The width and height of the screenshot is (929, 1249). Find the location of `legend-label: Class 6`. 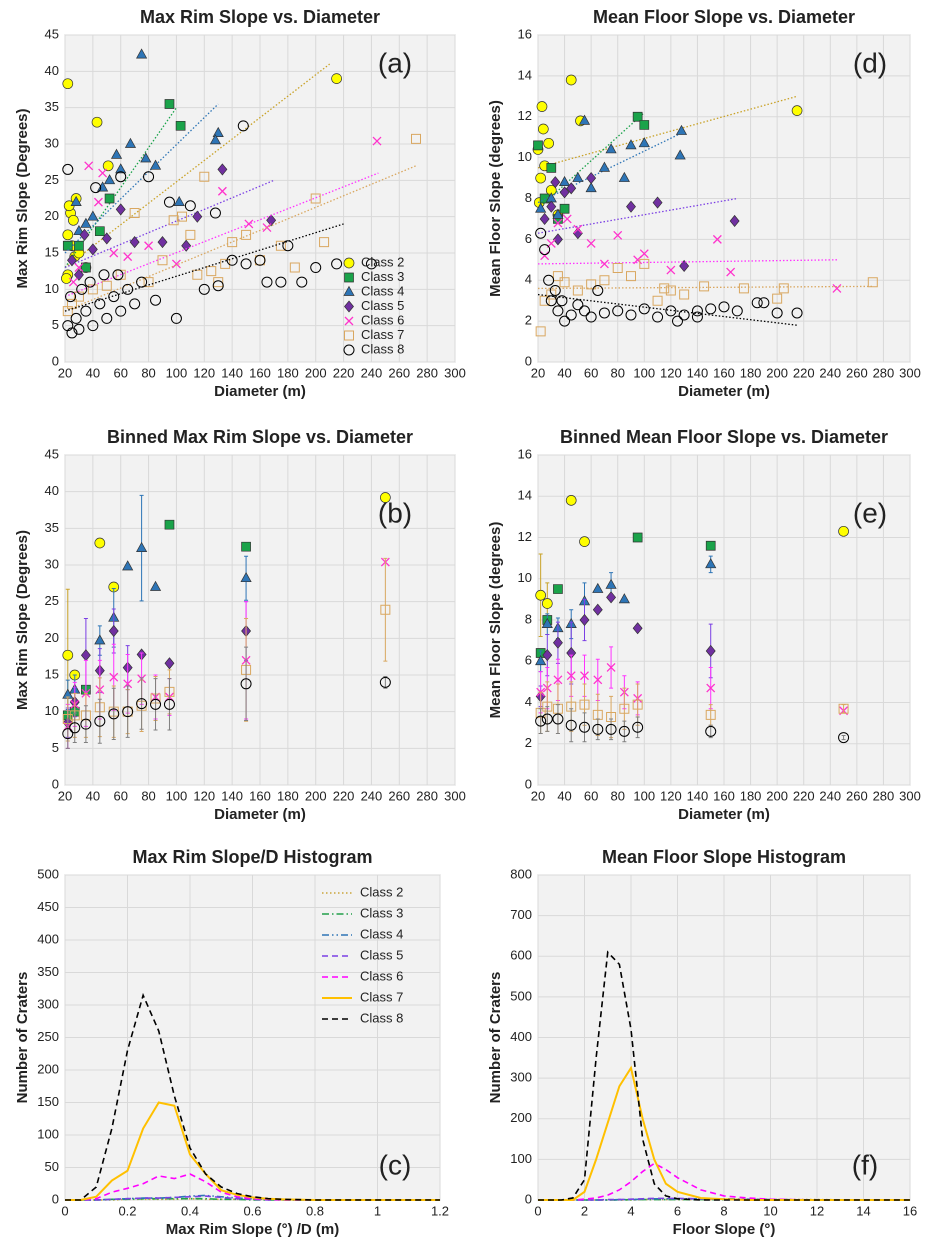

legend-label: Class 6 is located at coordinates (382, 319).